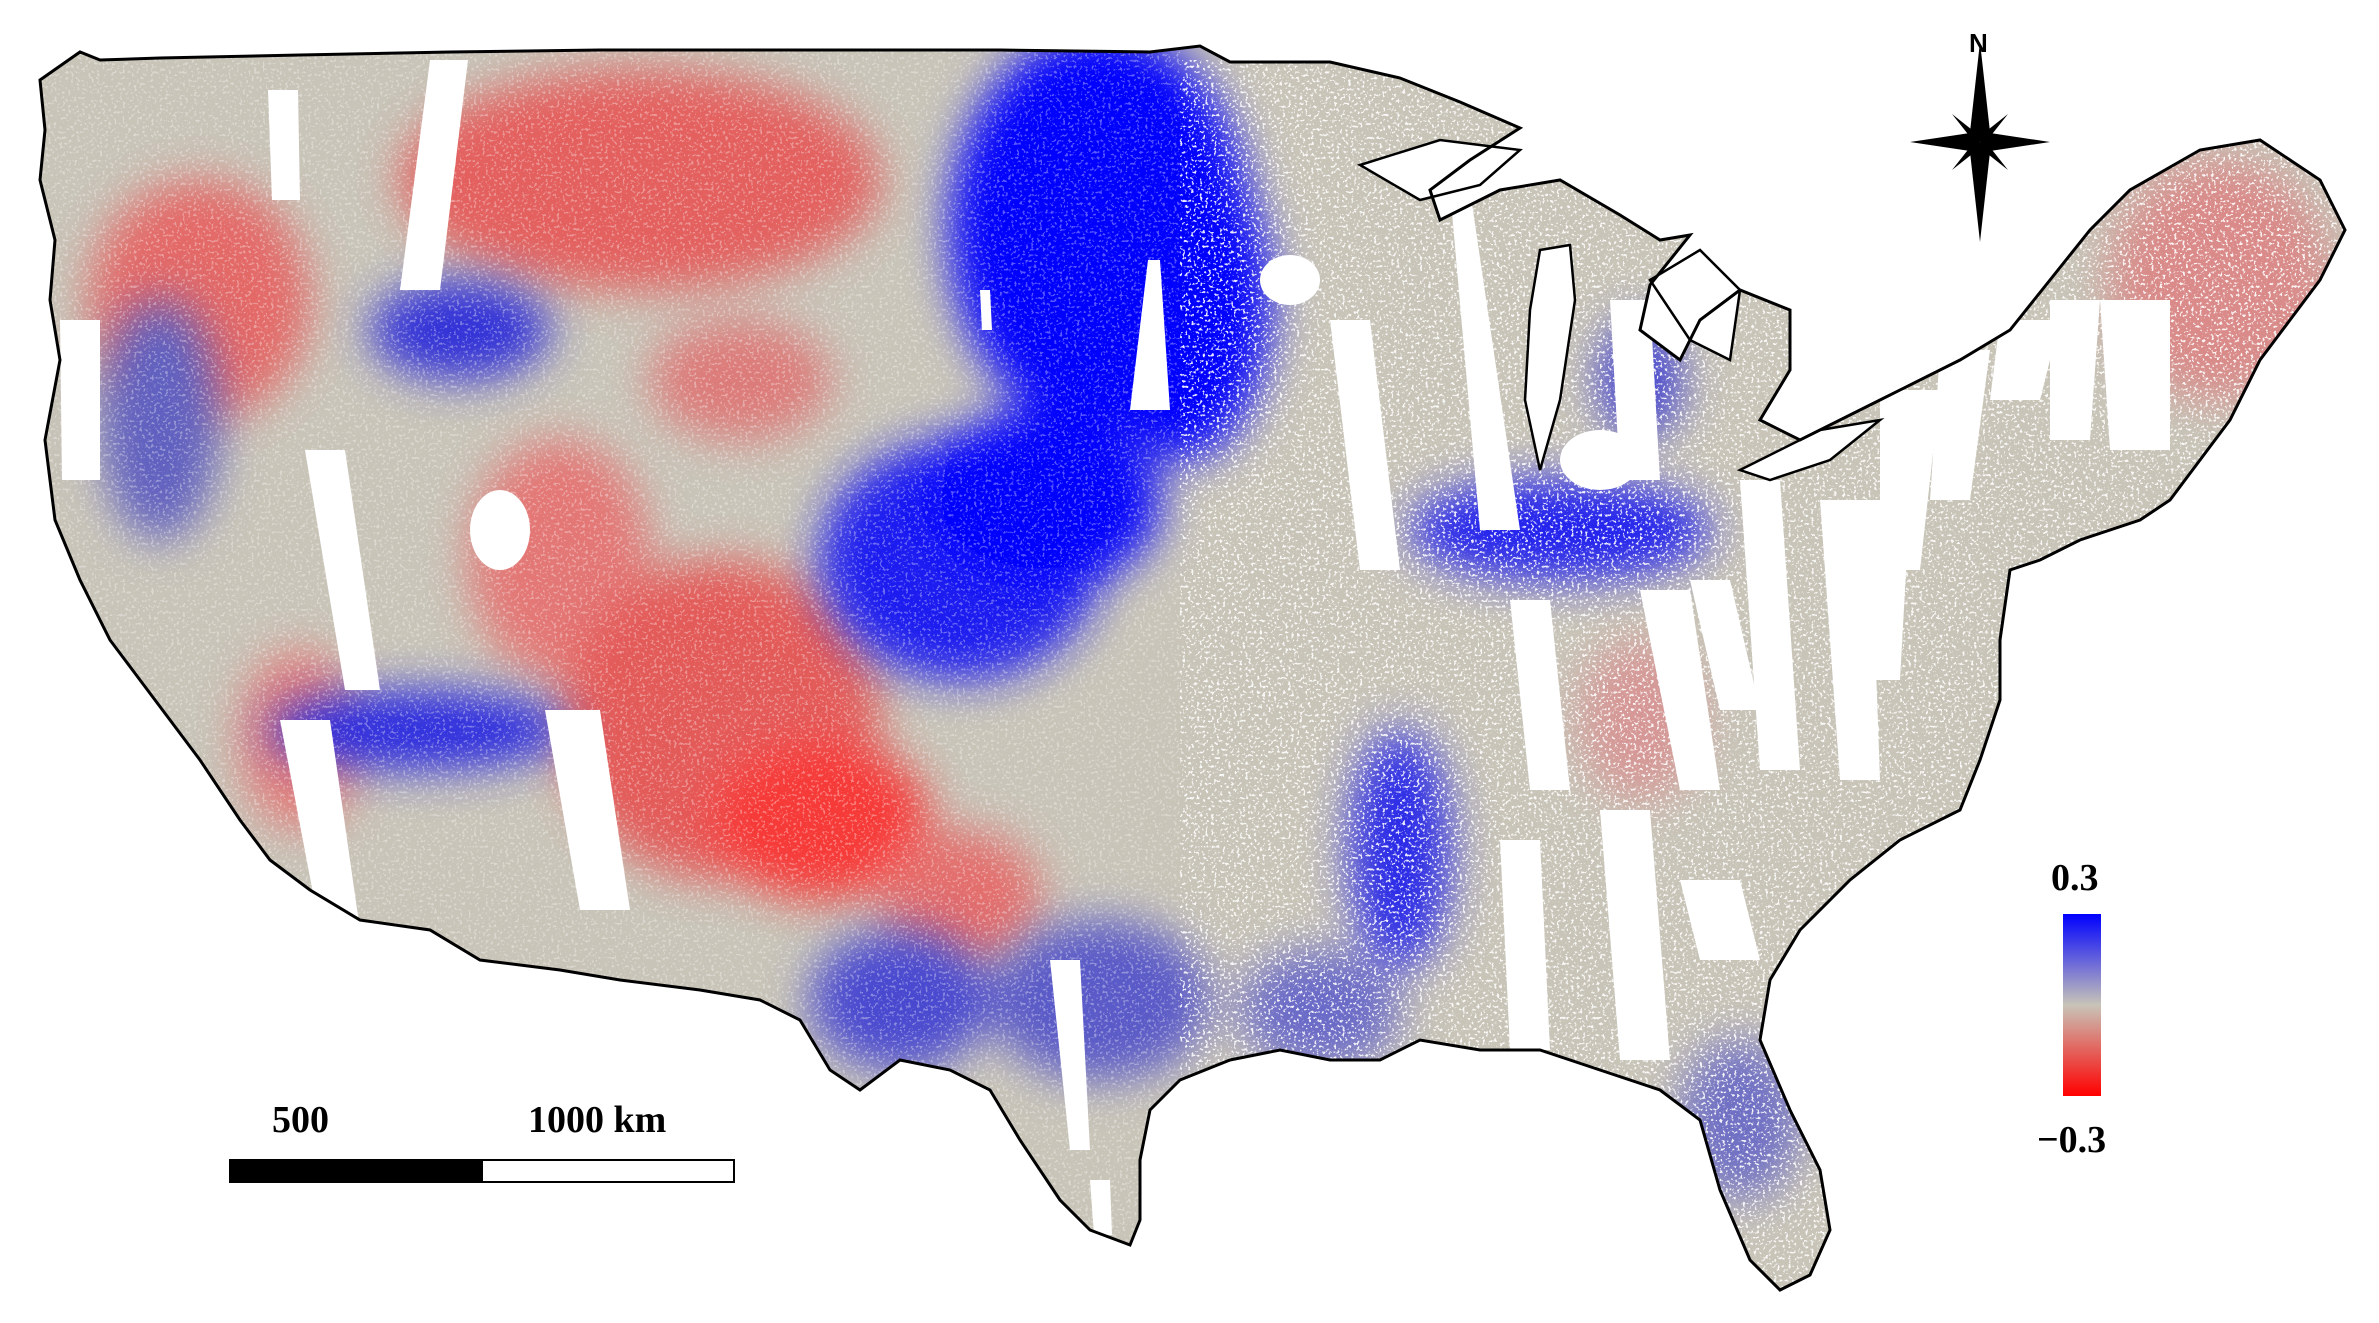 The image size is (2379, 1323). I want to click on great-lakes, so click(1620, 310).